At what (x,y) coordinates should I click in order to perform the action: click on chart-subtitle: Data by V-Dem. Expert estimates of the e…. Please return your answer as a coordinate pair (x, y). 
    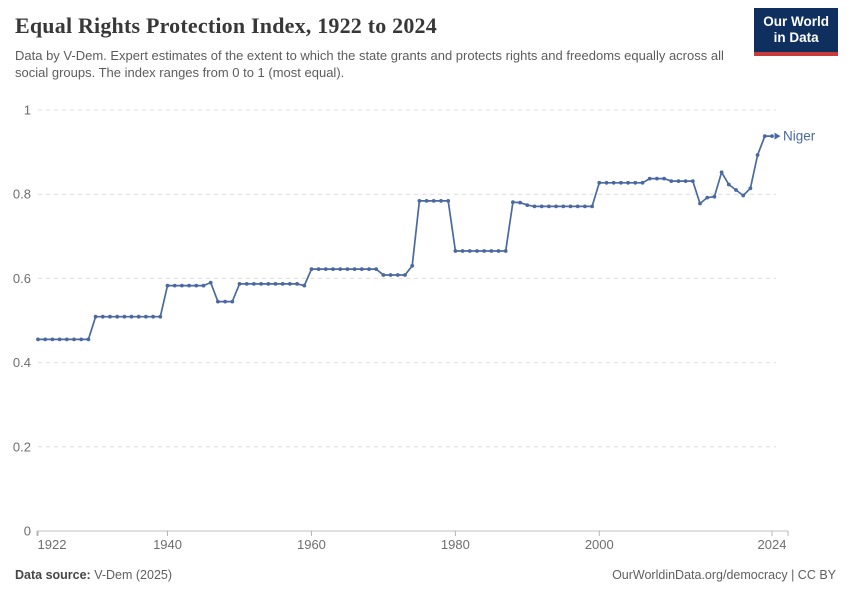
    Looking at the image, I should click on (369, 64).